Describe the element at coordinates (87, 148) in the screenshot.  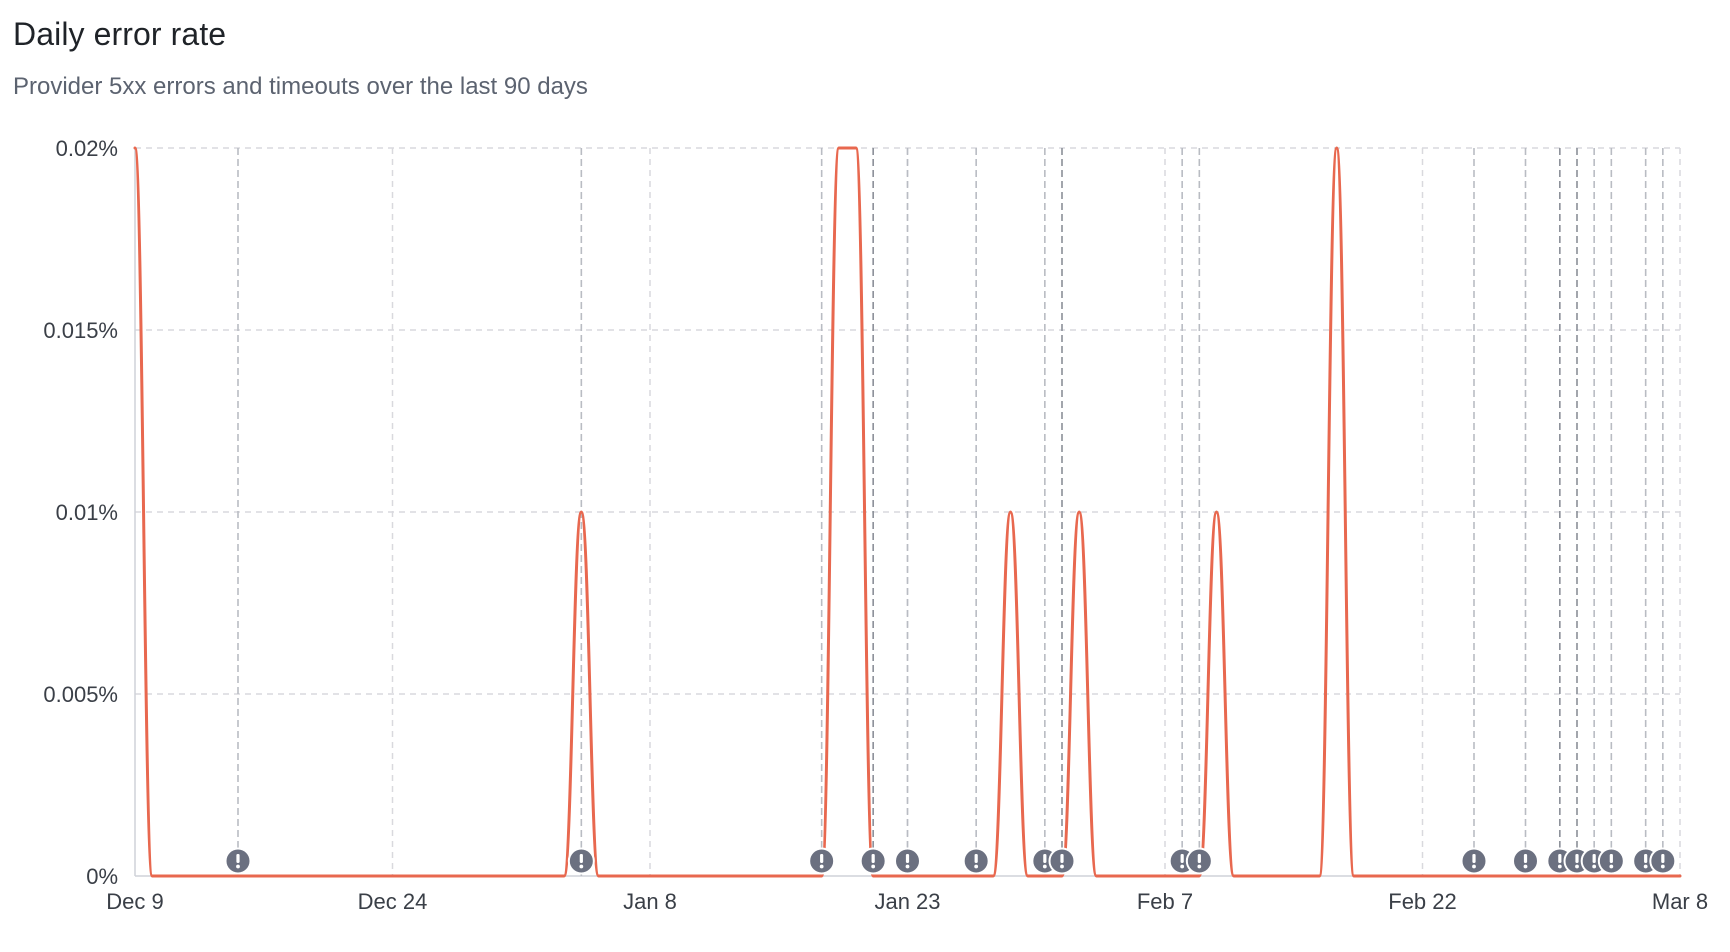
I see `y-tick-label: 0.02%` at that location.